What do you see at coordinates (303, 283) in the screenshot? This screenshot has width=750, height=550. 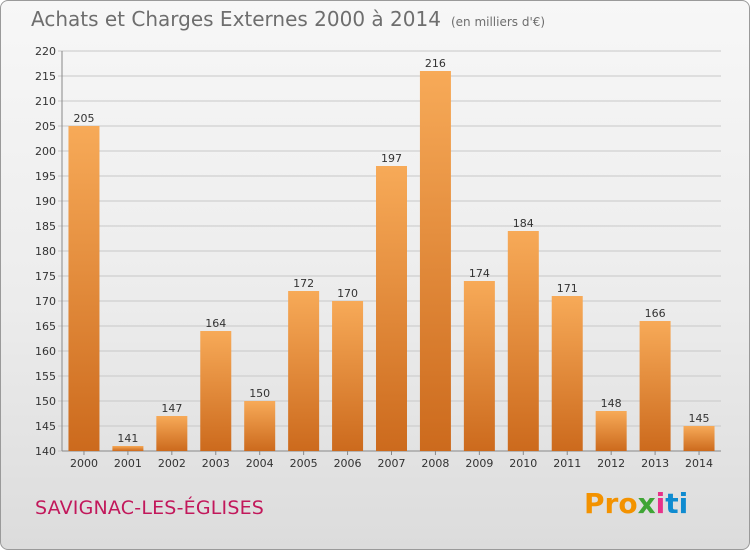 I see `value-label: 172` at bounding box center [303, 283].